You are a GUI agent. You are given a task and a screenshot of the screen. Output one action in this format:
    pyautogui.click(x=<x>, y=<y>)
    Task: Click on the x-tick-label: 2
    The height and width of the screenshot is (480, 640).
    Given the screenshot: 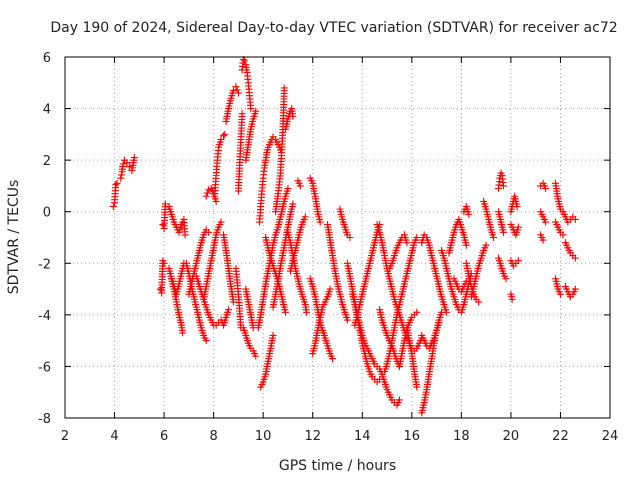 What is the action you would take?
    pyautogui.click(x=65, y=436)
    